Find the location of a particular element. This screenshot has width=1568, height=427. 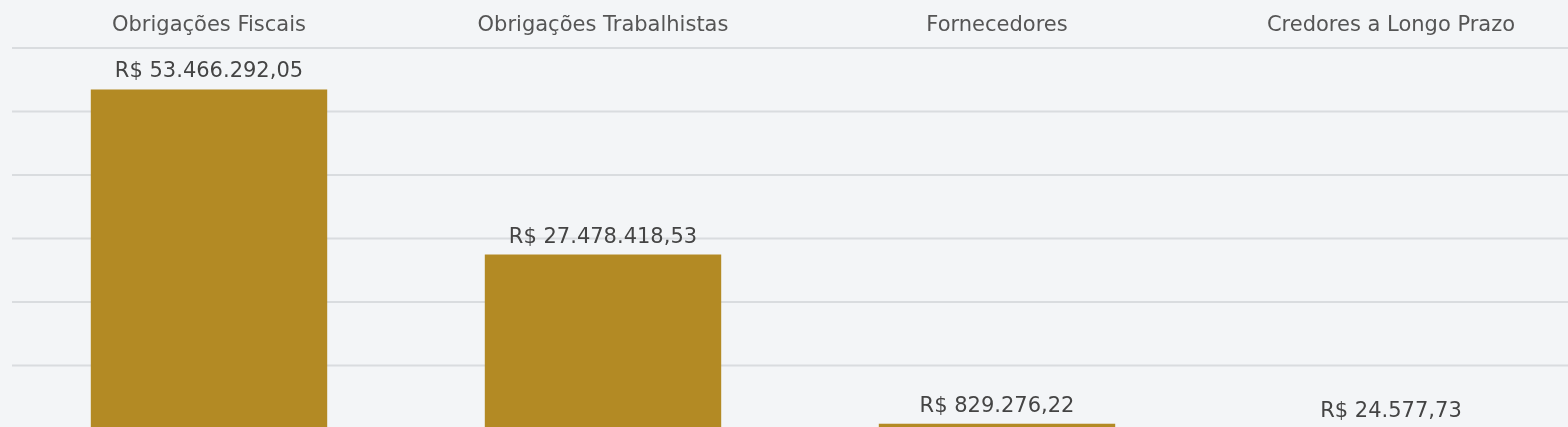

data-label: R$ 24.577,73 is located at coordinates (1391, 409).